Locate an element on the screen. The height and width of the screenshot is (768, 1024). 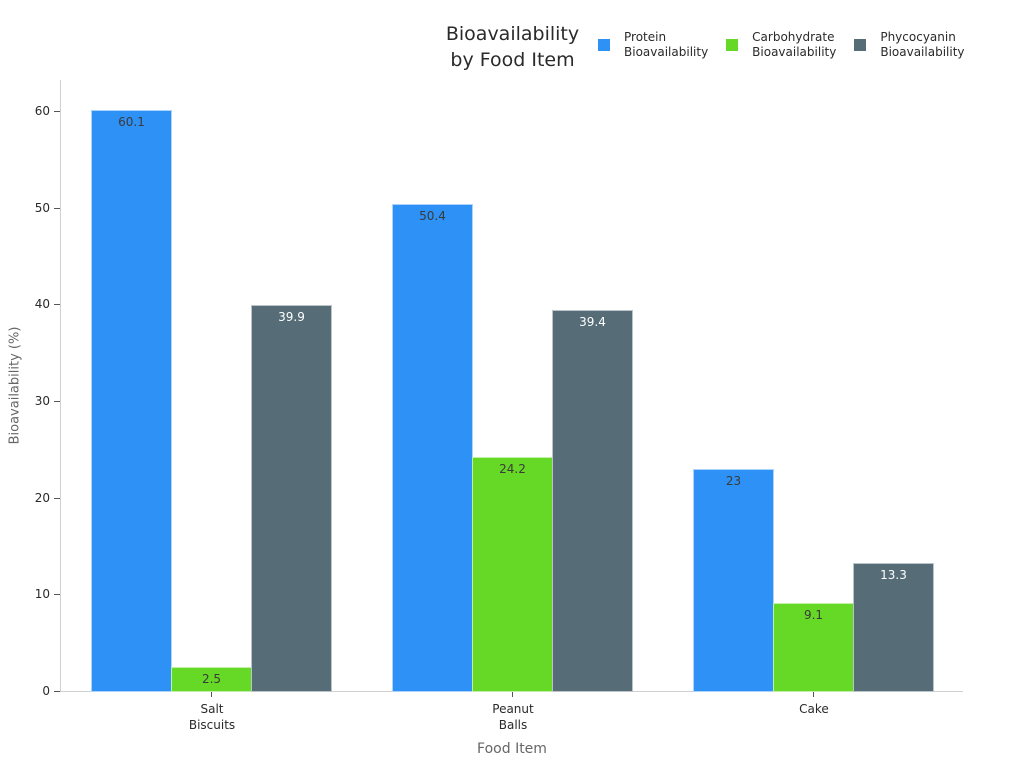
legend-item-carbohydrate: Carbohydrate Bioavailability is located at coordinates (781, 45).